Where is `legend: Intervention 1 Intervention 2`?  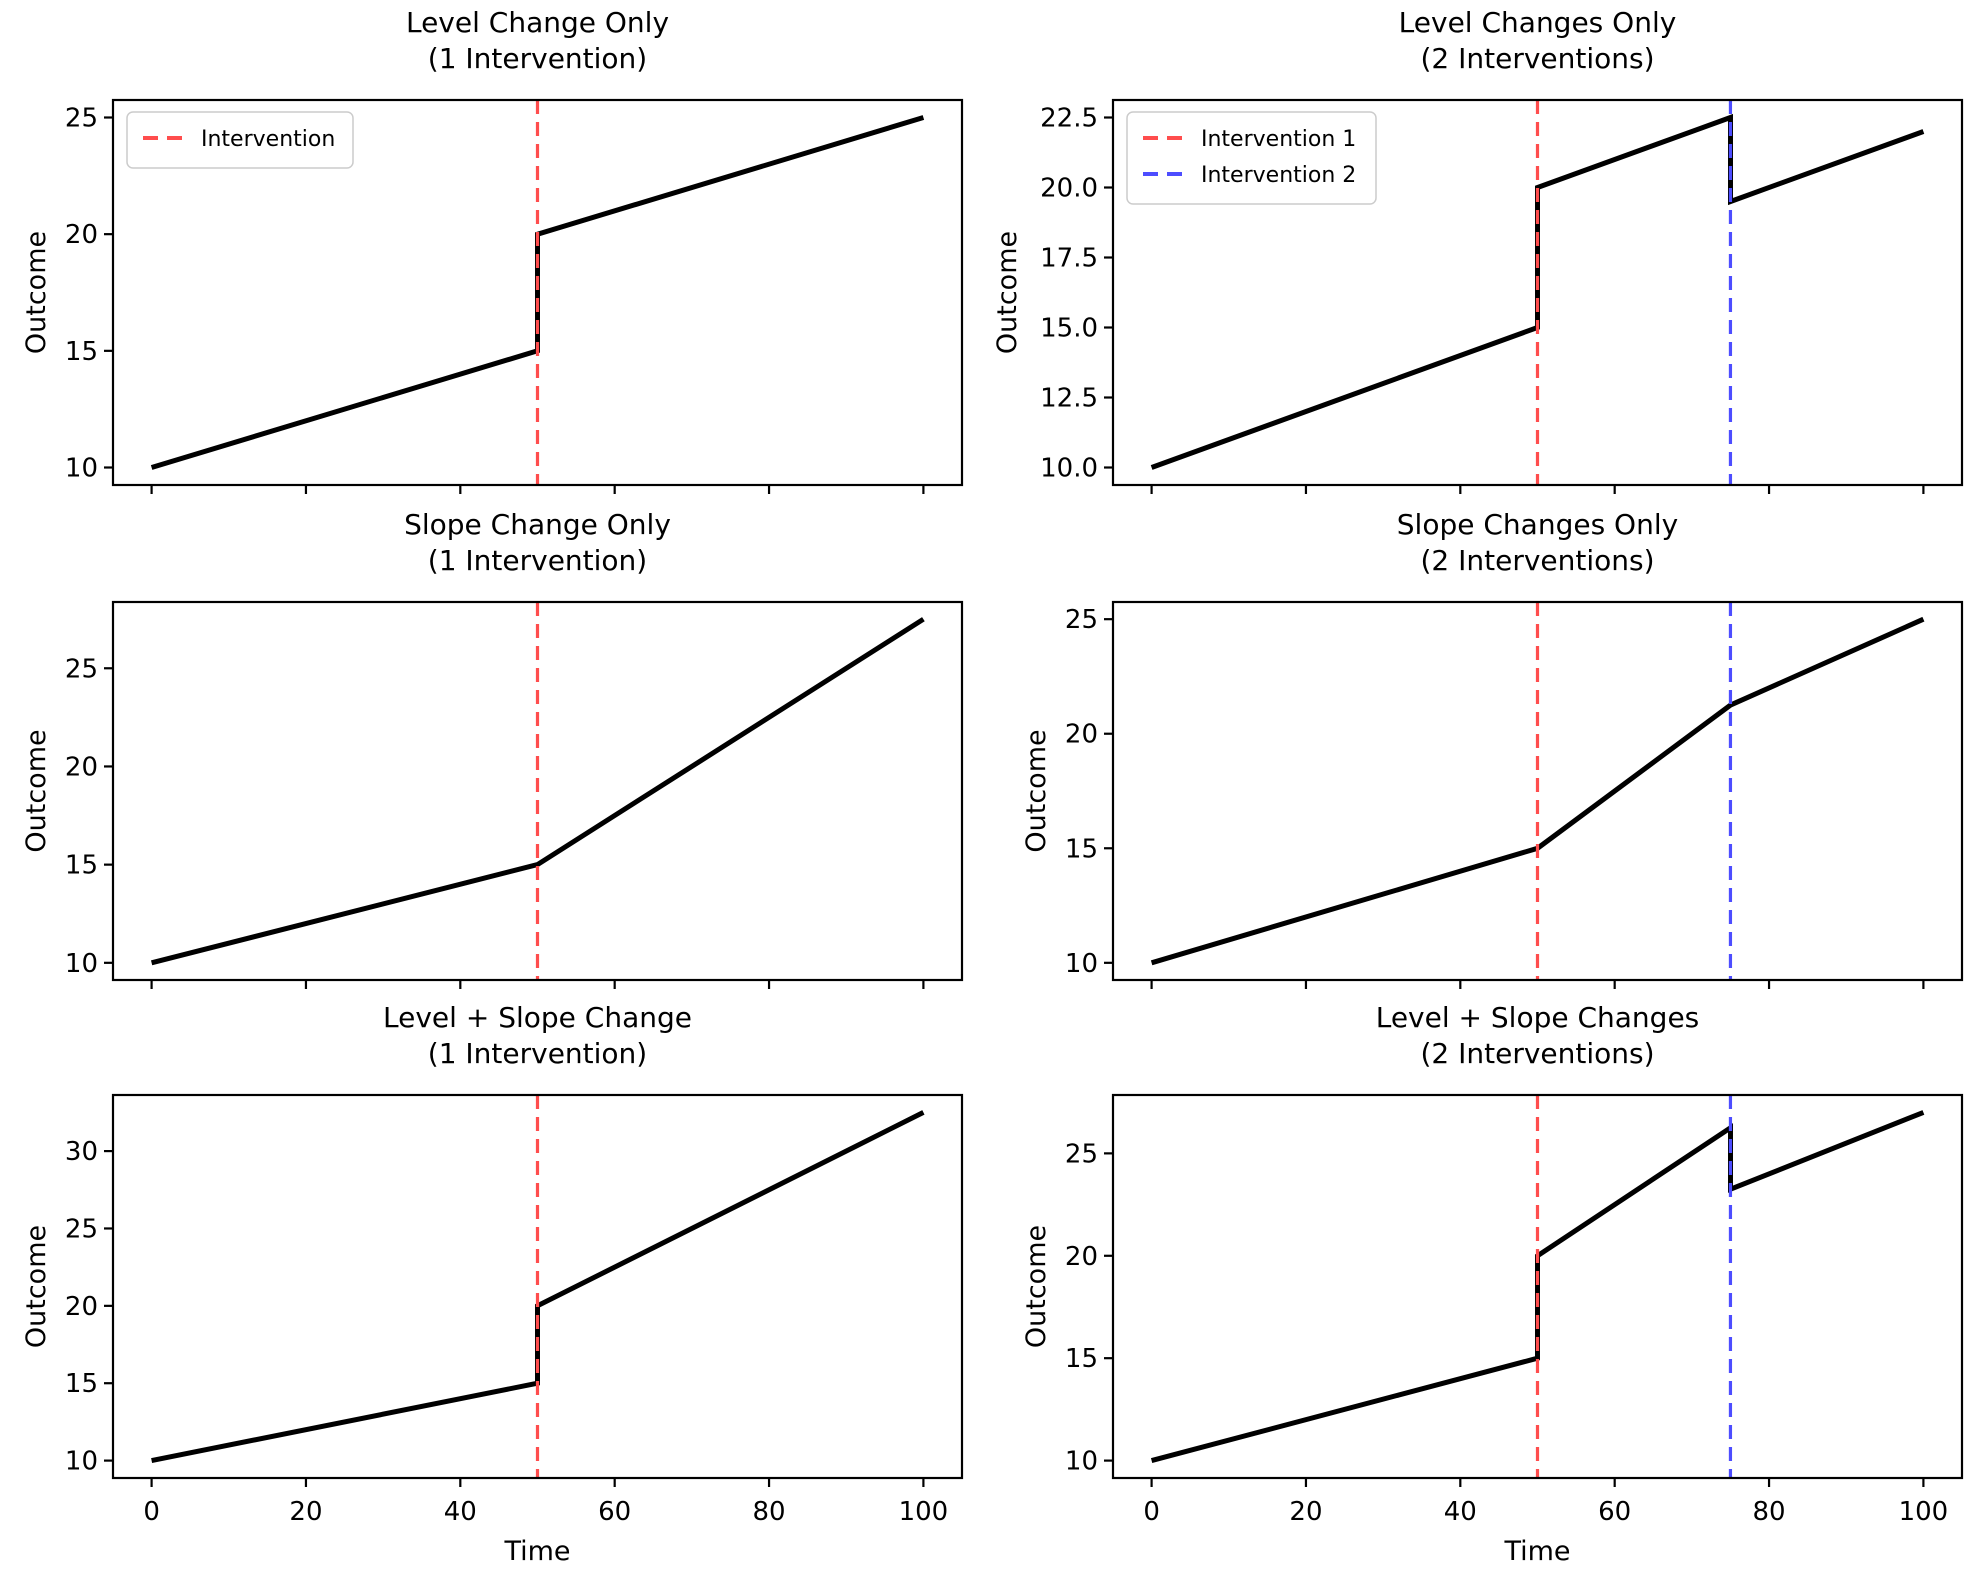
legend: Intervention 1 Intervention 2 is located at coordinates (1251, 158).